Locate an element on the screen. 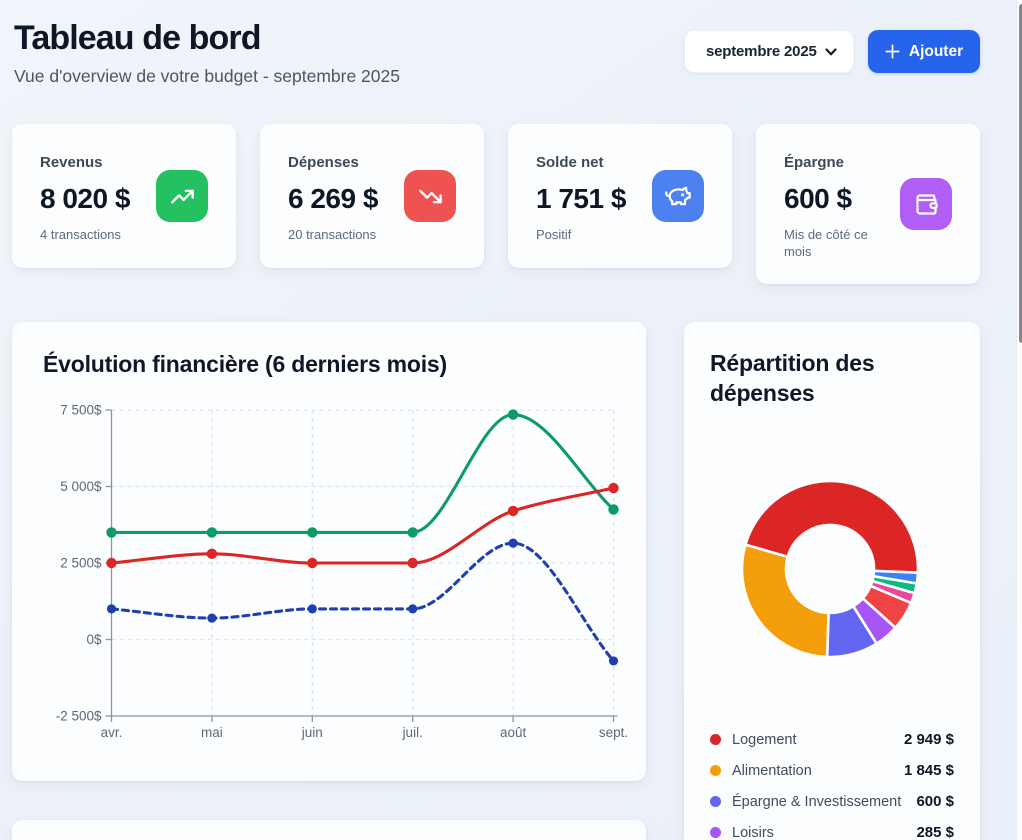 The width and height of the screenshot is (1022, 840). legend-label: Alimentation is located at coordinates (772, 770).